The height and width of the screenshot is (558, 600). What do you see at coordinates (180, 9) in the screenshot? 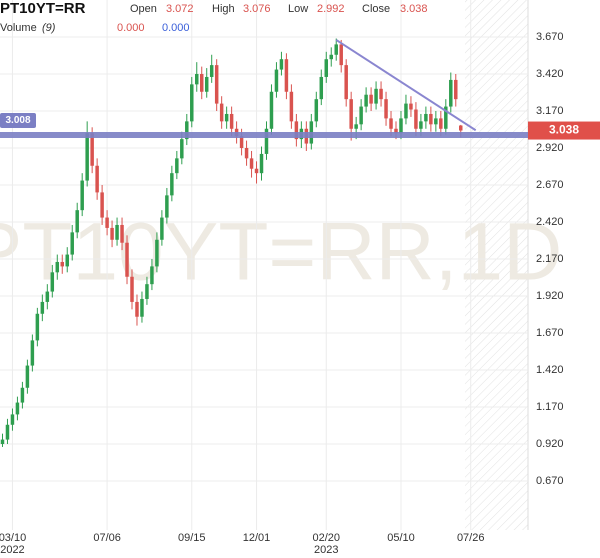
I see `ohlc-value: 3.072` at bounding box center [180, 9].